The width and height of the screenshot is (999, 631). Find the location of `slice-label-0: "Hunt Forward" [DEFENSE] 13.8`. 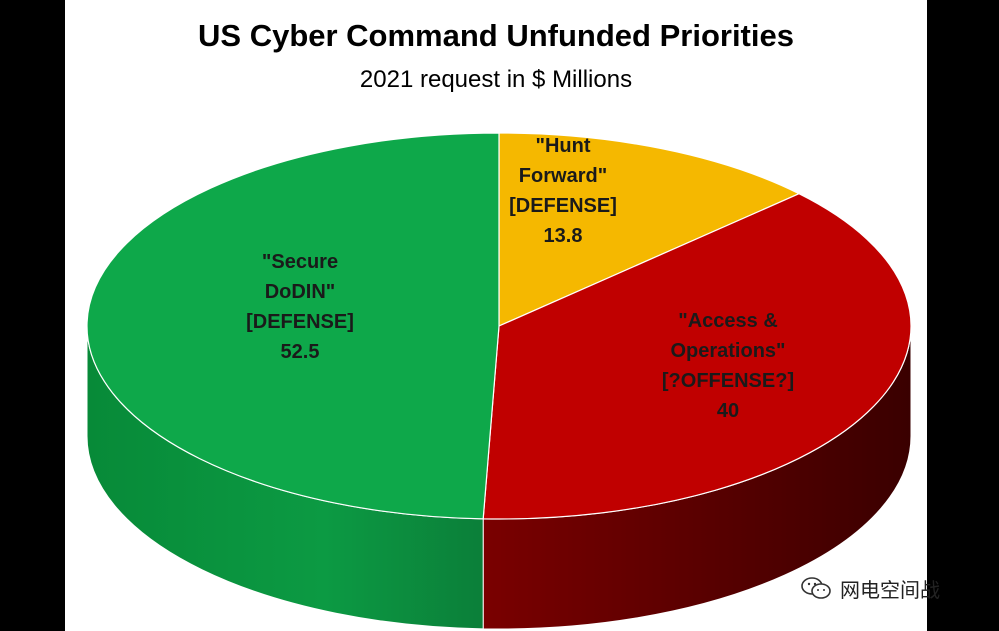

slice-label-0: "Hunt Forward" [DEFENSE] 13.8 is located at coordinates (563, 191).